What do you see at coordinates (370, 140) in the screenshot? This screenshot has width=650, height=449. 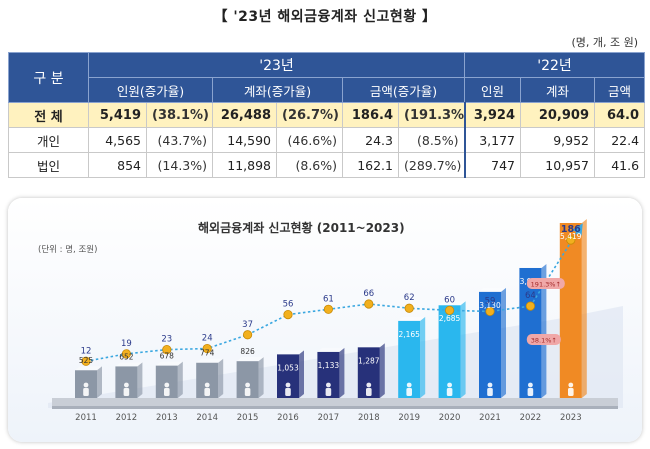 I see `cell-amount: 24.3` at bounding box center [370, 140].